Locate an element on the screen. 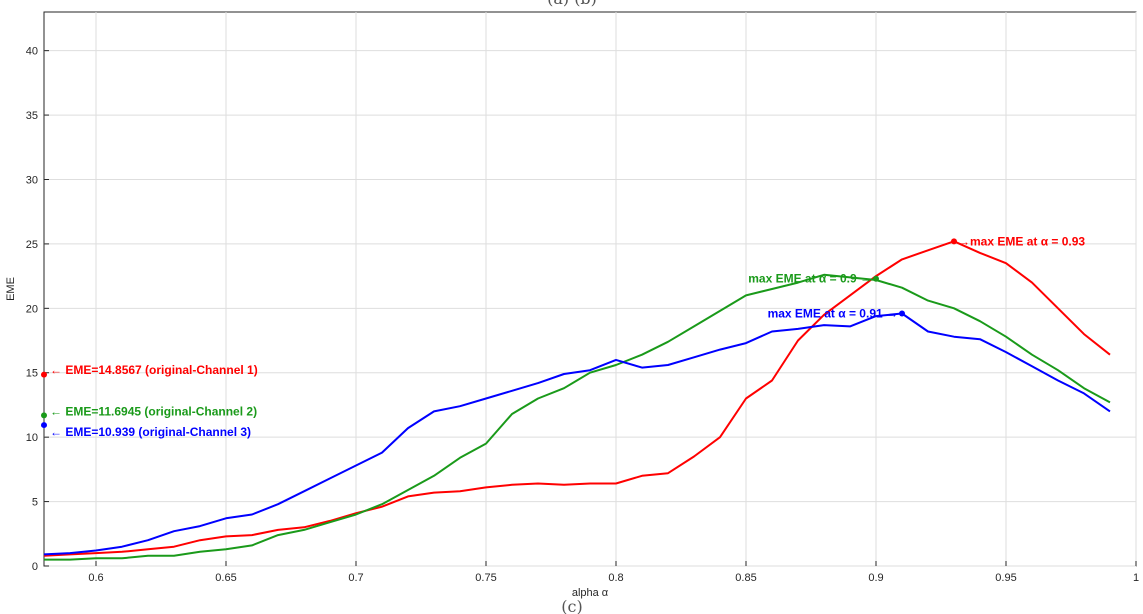  x-tick-label: 1 is located at coordinates (1136, 578).